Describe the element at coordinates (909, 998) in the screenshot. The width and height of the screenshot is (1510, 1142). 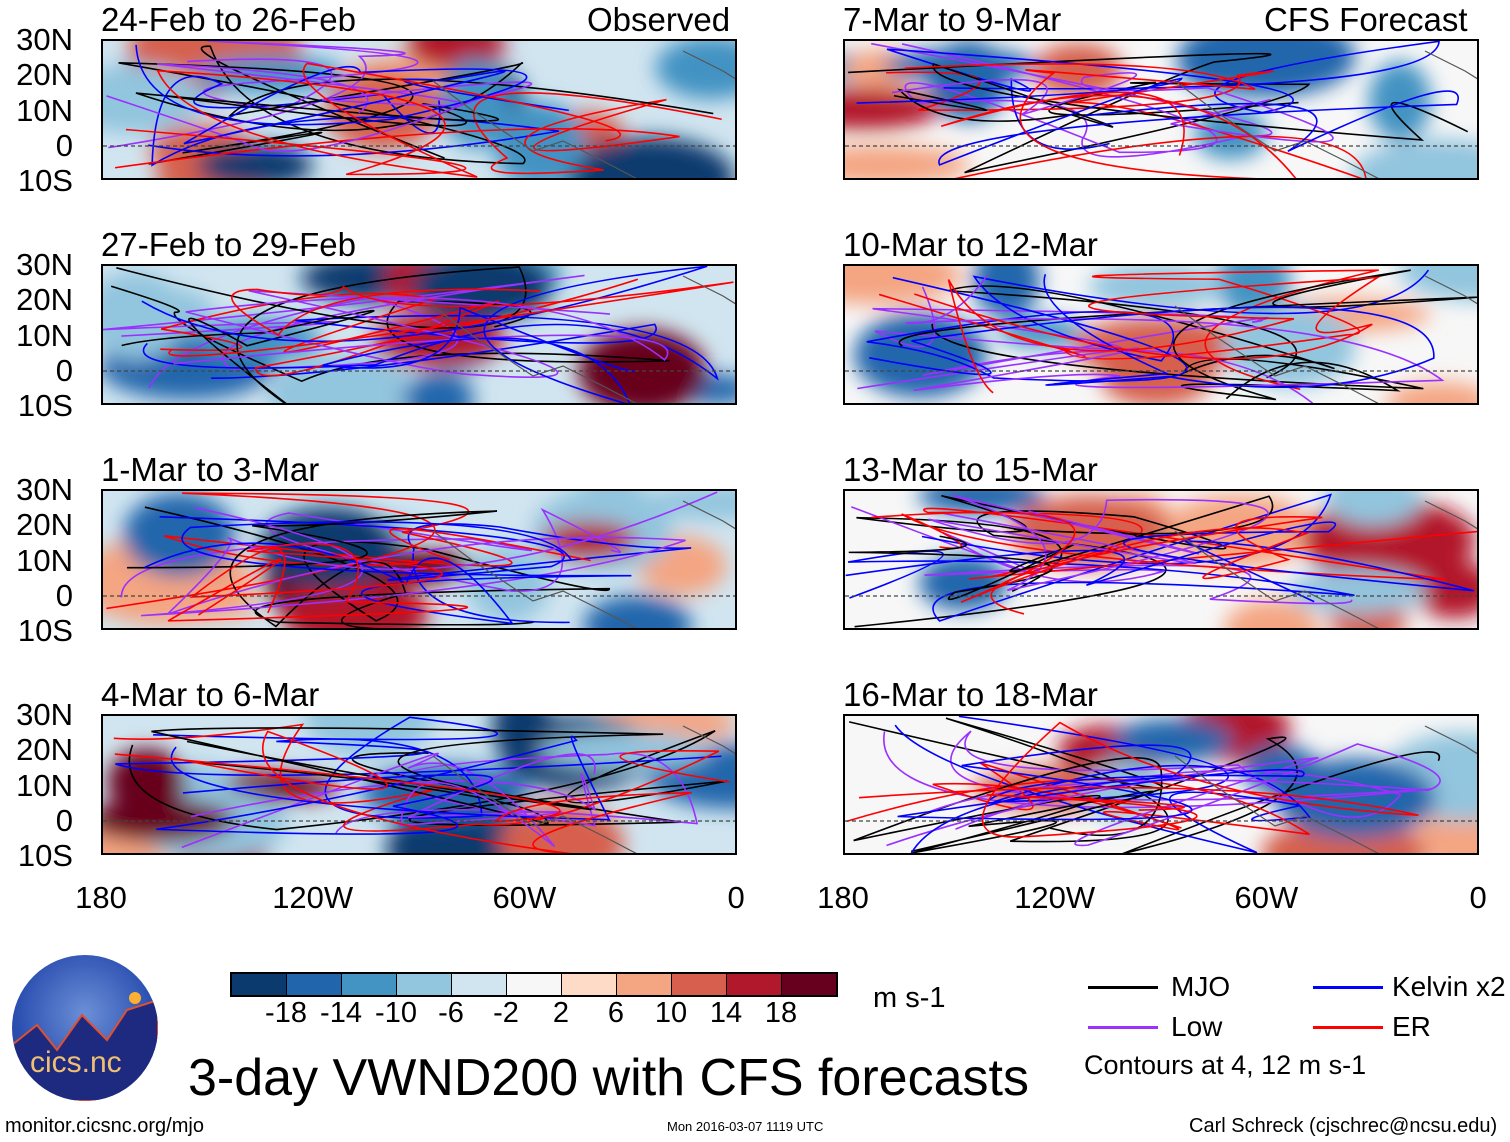
I see `colorbar-units: m s-1` at that location.